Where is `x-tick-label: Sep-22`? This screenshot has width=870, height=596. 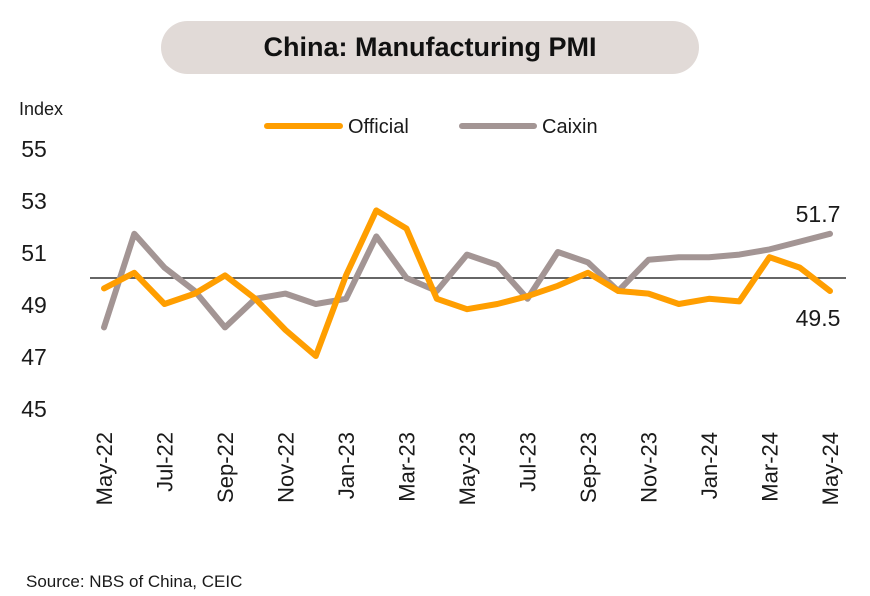 x-tick-label: Sep-22 is located at coordinates (225, 467).